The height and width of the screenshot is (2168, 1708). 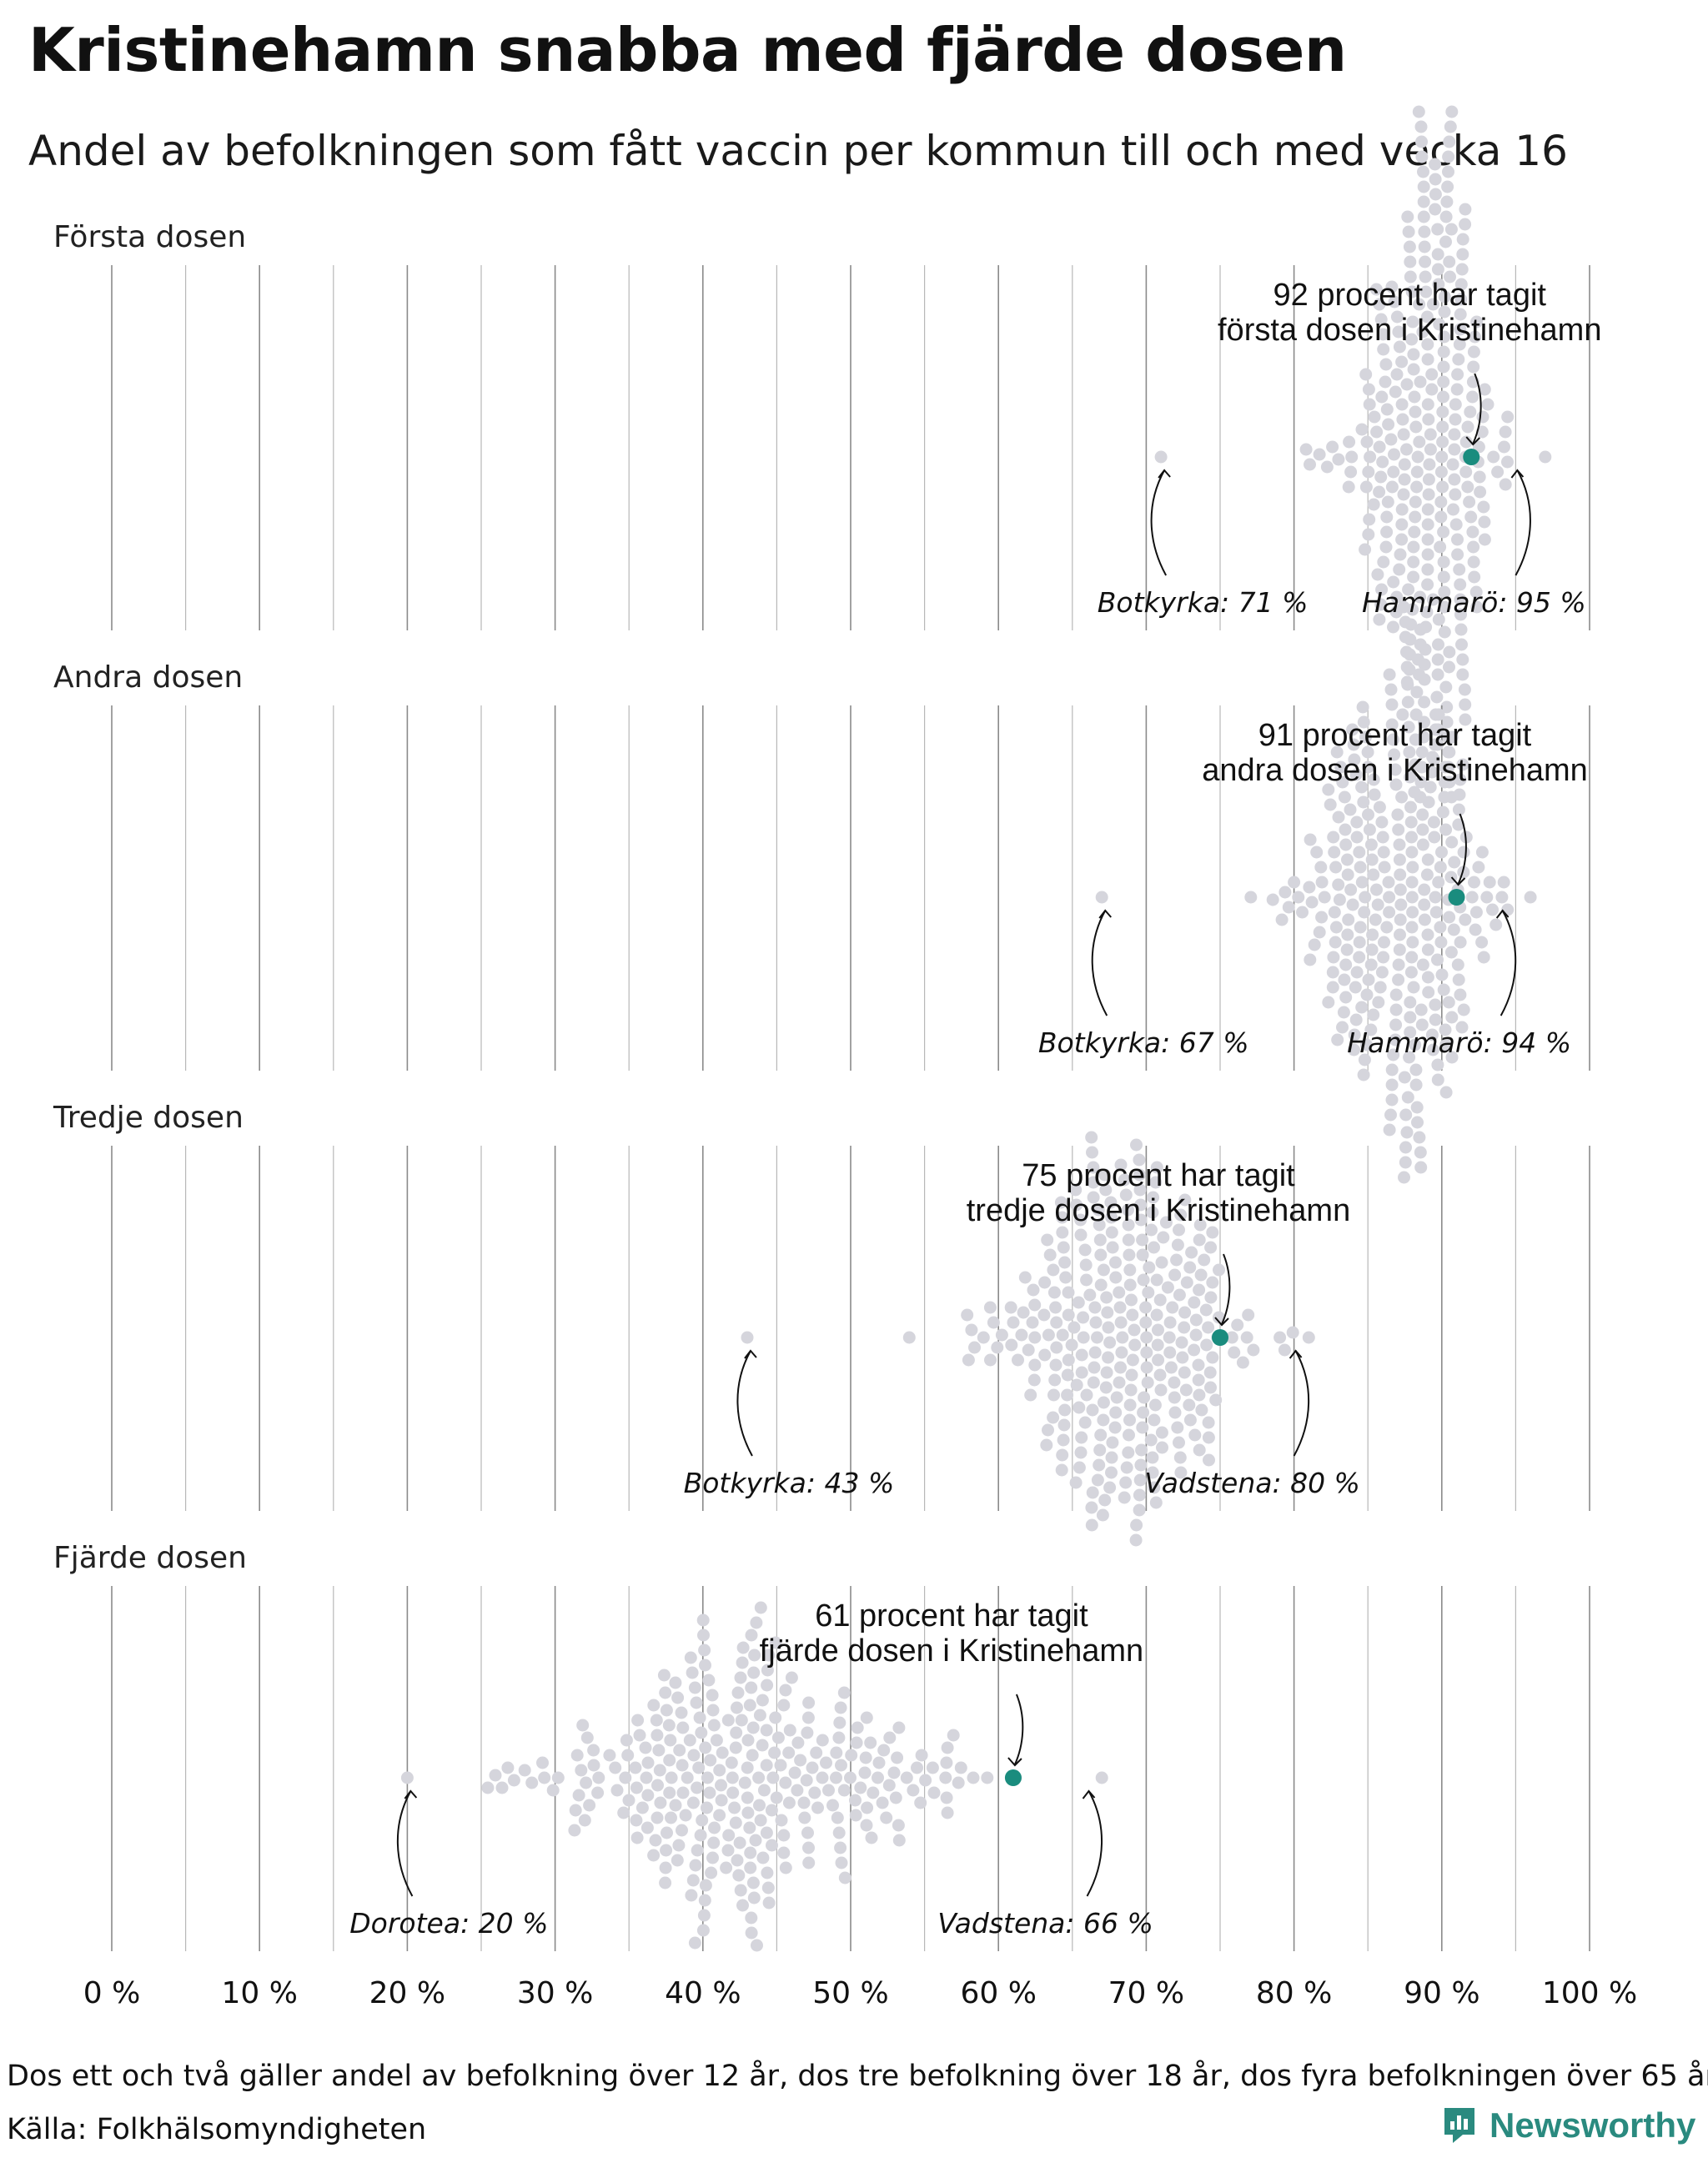 What do you see at coordinates (112, 1993) in the screenshot?
I see `x-tick-label: 0 %` at bounding box center [112, 1993].